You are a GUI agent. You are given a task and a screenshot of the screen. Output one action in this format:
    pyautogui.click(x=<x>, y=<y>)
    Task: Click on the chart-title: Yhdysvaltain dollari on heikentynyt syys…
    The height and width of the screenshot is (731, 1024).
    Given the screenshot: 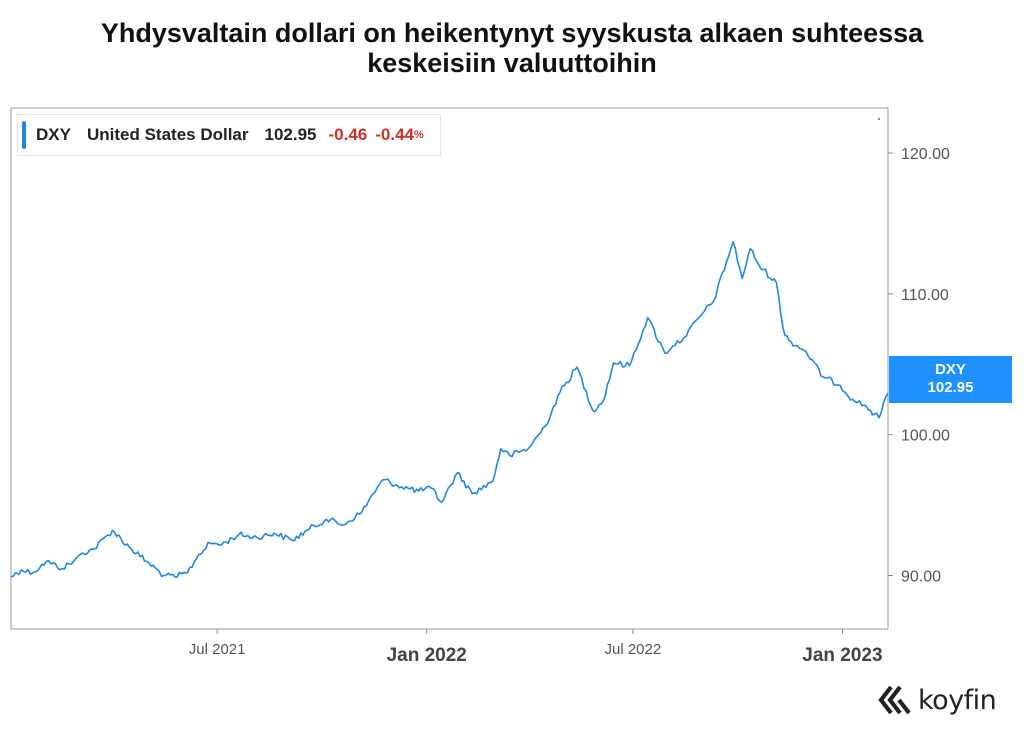 What is the action you would take?
    pyautogui.click(x=512, y=48)
    